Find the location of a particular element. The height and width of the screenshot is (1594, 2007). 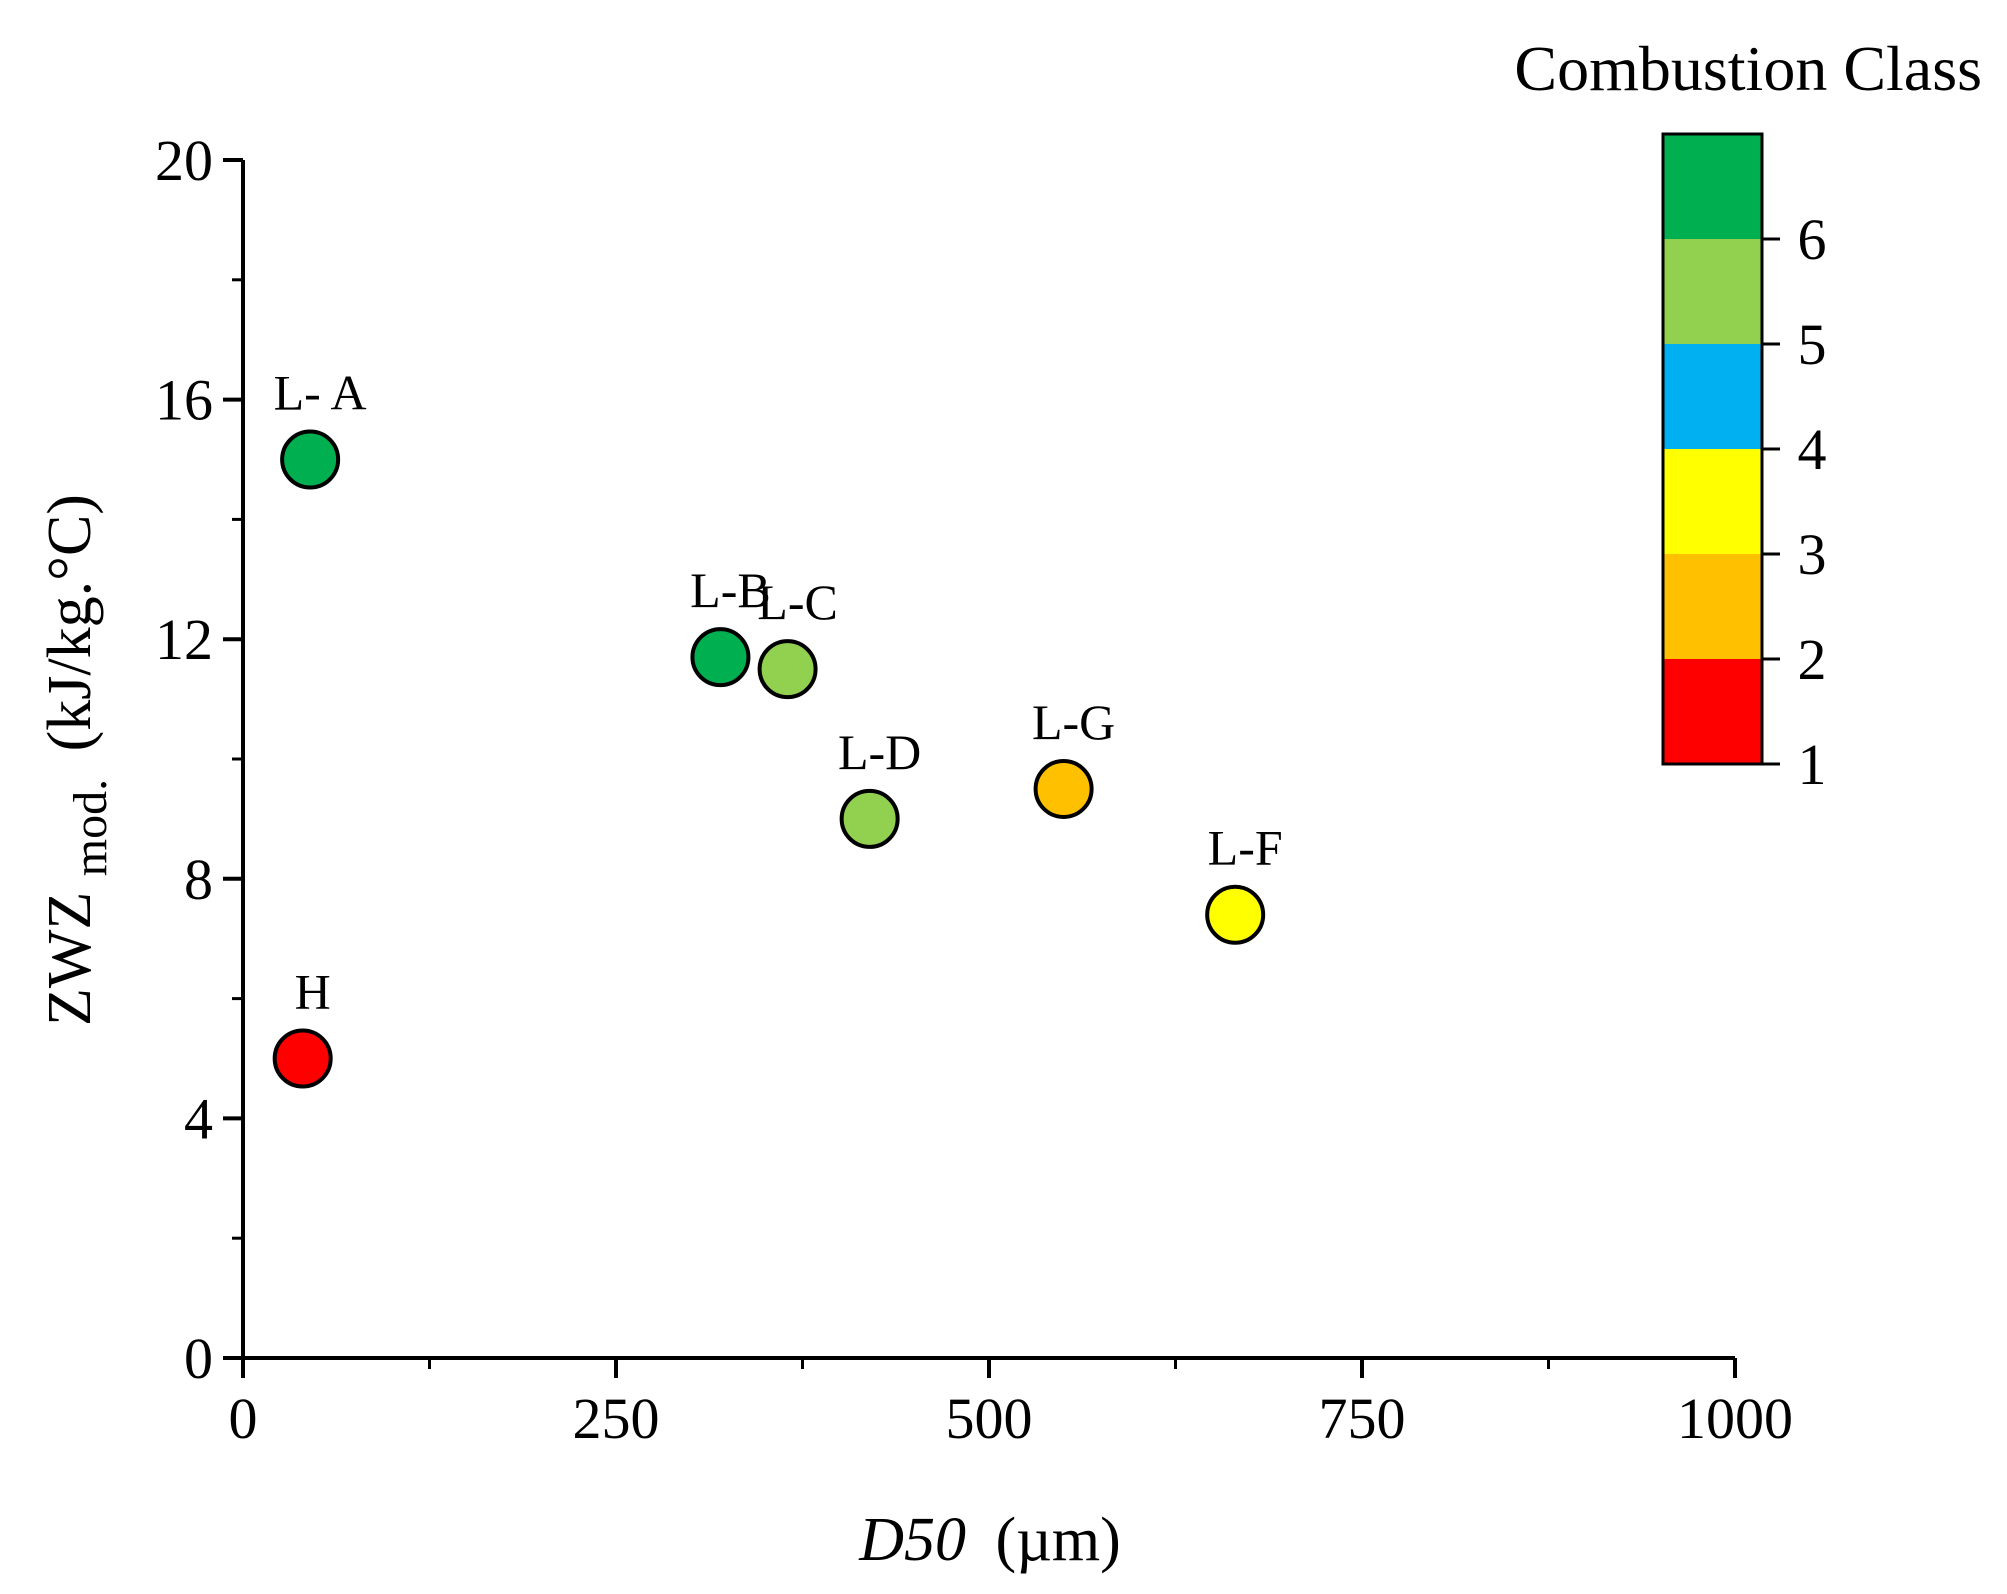

y-tick-label: 8 is located at coordinates (198, 879).